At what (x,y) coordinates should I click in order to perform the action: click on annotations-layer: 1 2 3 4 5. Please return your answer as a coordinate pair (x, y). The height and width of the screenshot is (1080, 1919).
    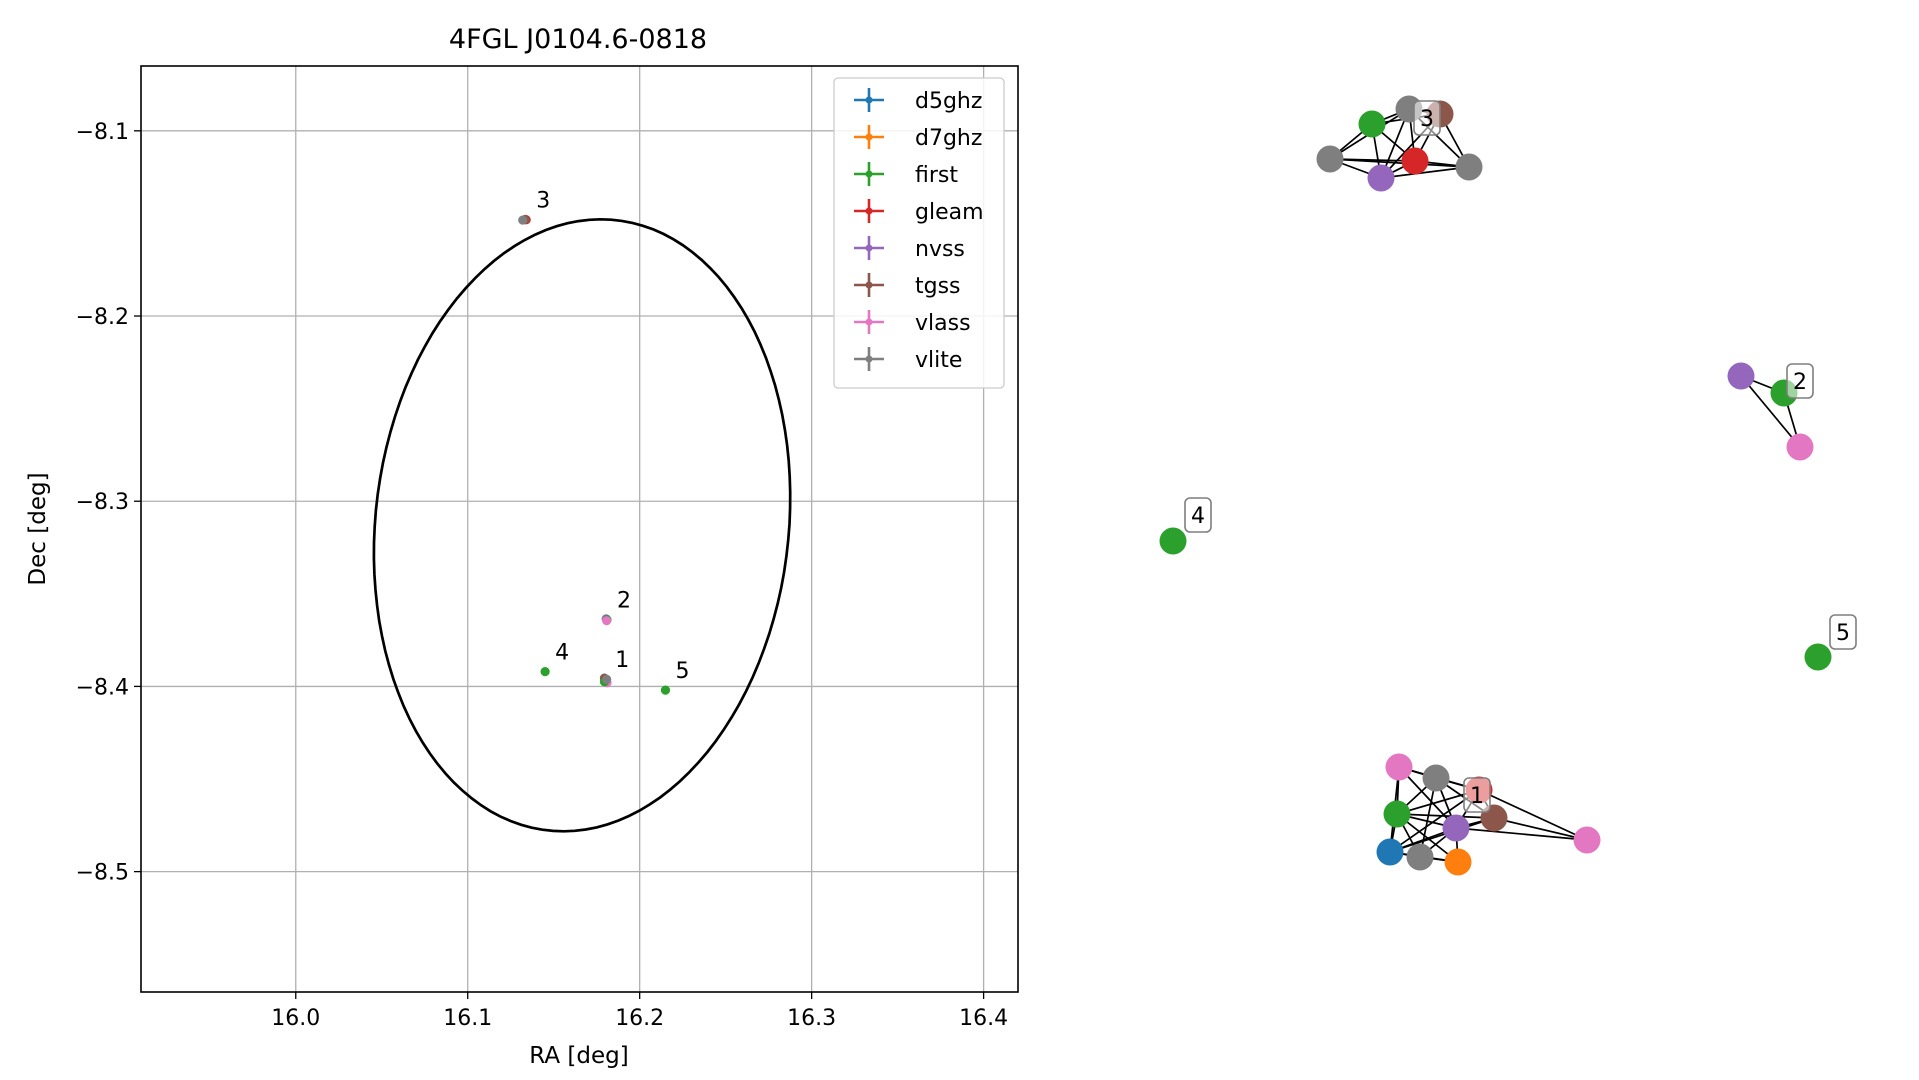
    Looking at the image, I should click on (612, 436).